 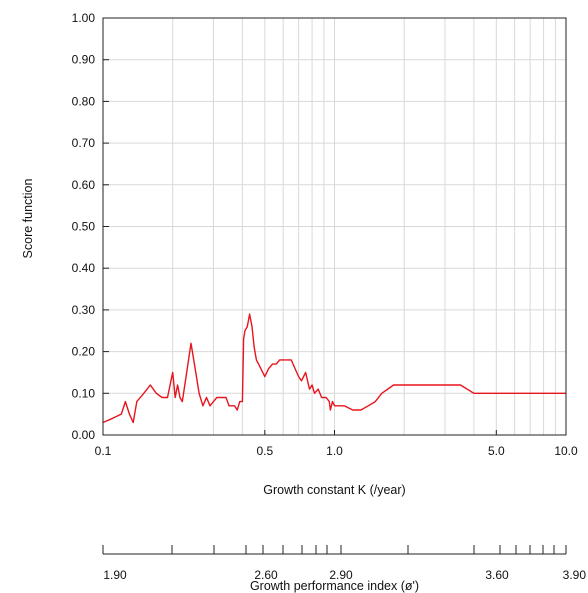 What do you see at coordinates (334, 490) in the screenshot?
I see `x-axis-label: Growth constant K (/year)` at bounding box center [334, 490].